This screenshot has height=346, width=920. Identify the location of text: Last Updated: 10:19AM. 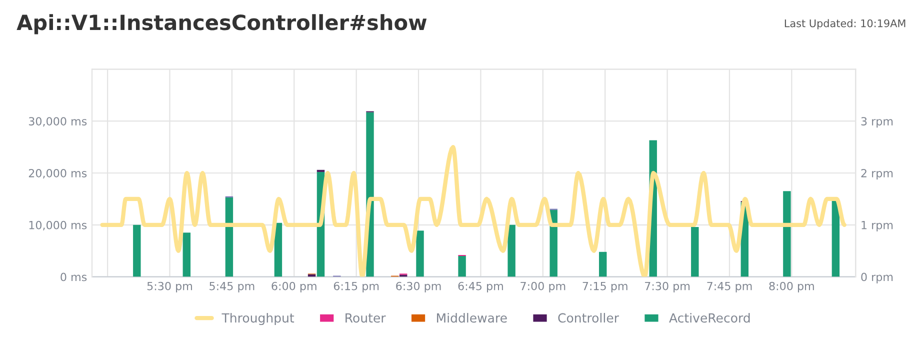
(845, 24).